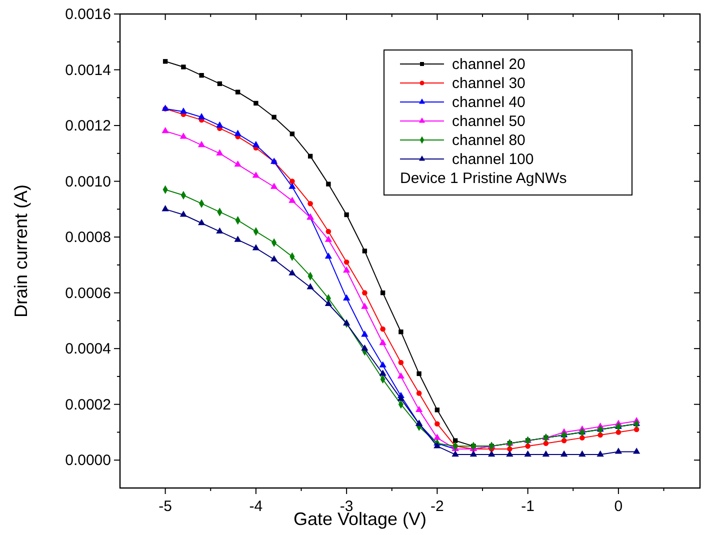  What do you see at coordinates (527, 506) in the screenshot?
I see `x-tick-label: -1` at bounding box center [527, 506].